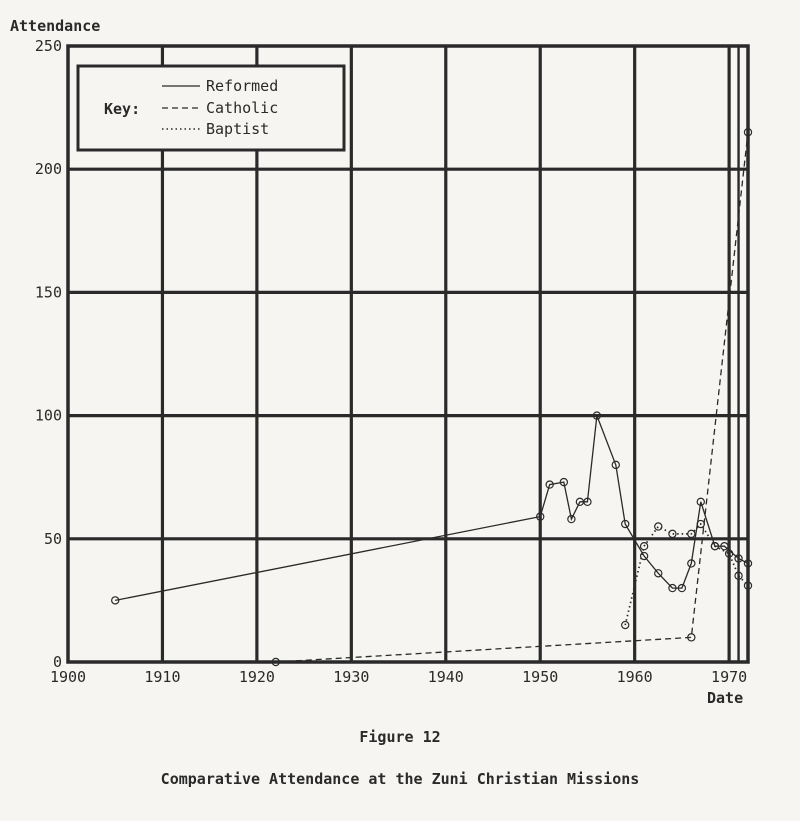  What do you see at coordinates (162, 677) in the screenshot?
I see `x-tick-label: 1910` at bounding box center [162, 677].